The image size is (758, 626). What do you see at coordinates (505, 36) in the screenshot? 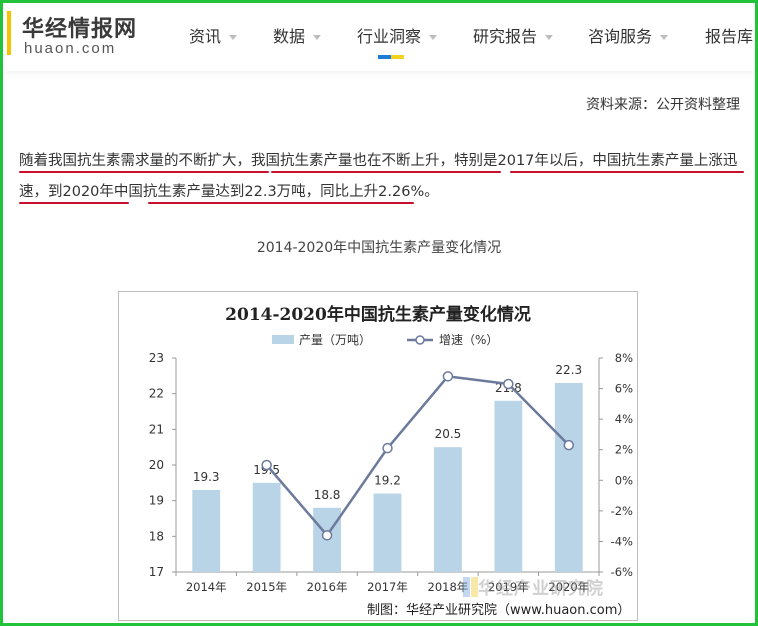
I see `nav-item-label: 研究报告` at bounding box center [505, 36].